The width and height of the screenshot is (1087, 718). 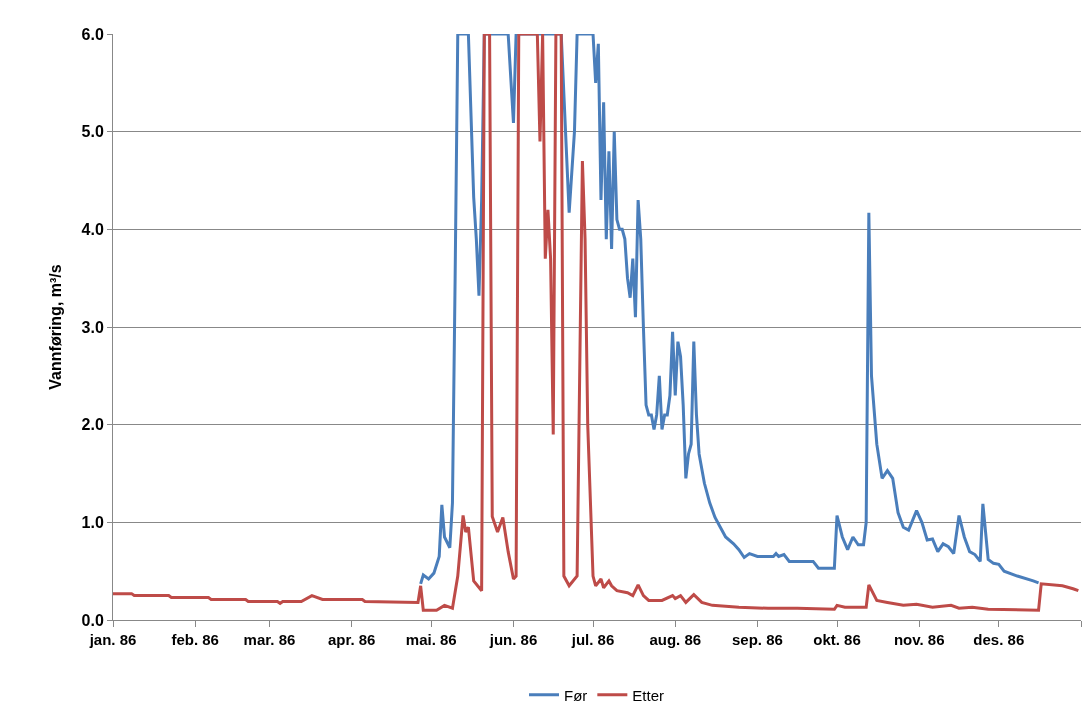 What do you see at coordinates (92, 229) in the screenshot?
I see `y-tick-label: 4.0` at bounding box center [92, 229].